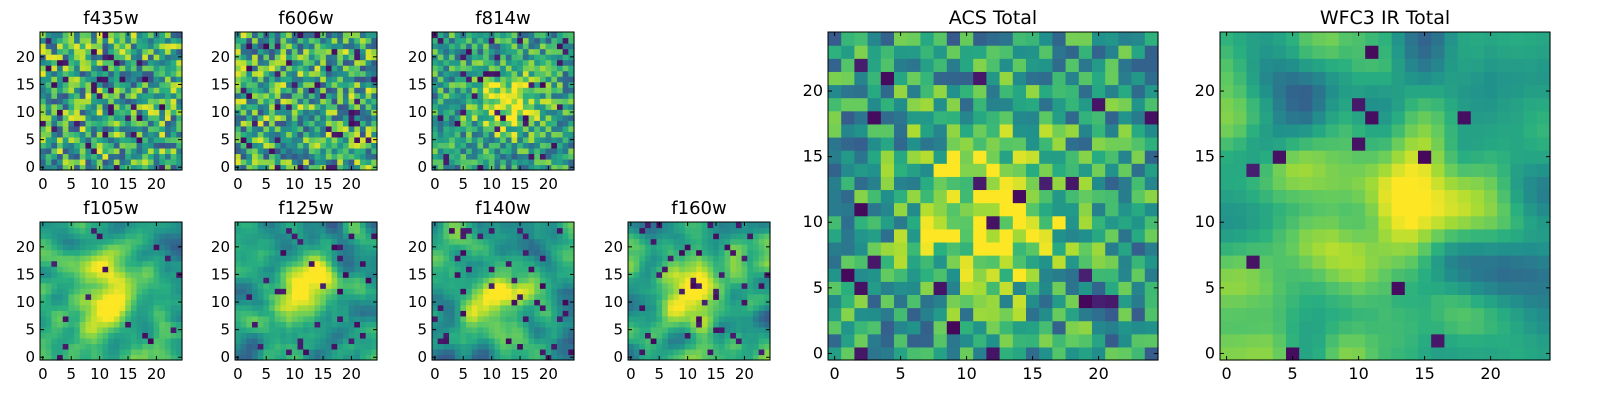 This screenshot has width=1600, height=400. Describe the element at coordinates (435, 184) in the screenshot. I see `x-tick-label: 0` at that location.